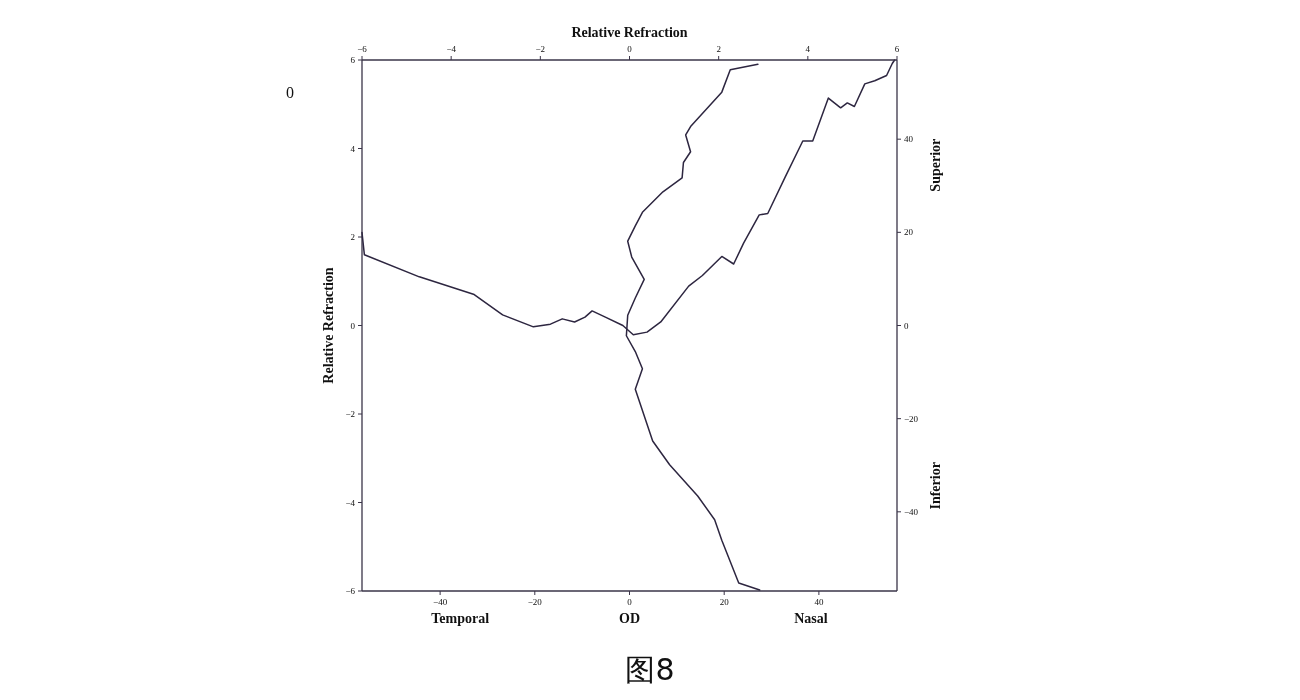 This screenshot has width=1300, height=700. I want to click on x-tick-label: −40, so click(440, 602).